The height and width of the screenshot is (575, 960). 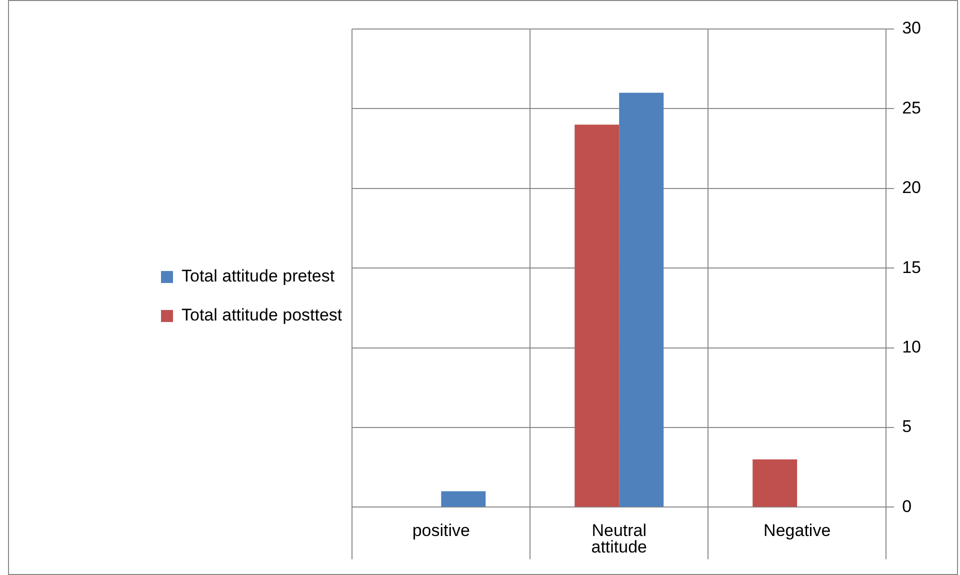 I want to click on y-tick-label: 5, so click(x=907, y=426).